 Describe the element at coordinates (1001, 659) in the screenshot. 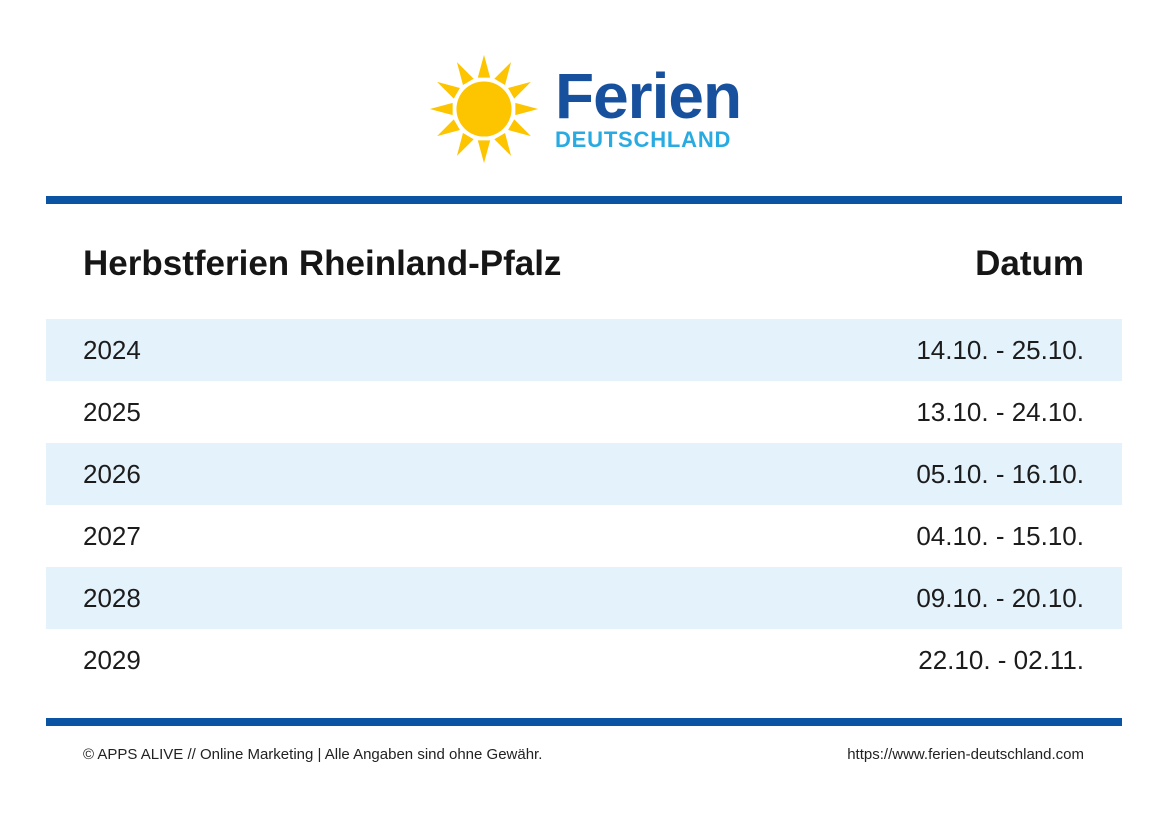

I see `row-date: 22.10. - 02.11.` at that location.